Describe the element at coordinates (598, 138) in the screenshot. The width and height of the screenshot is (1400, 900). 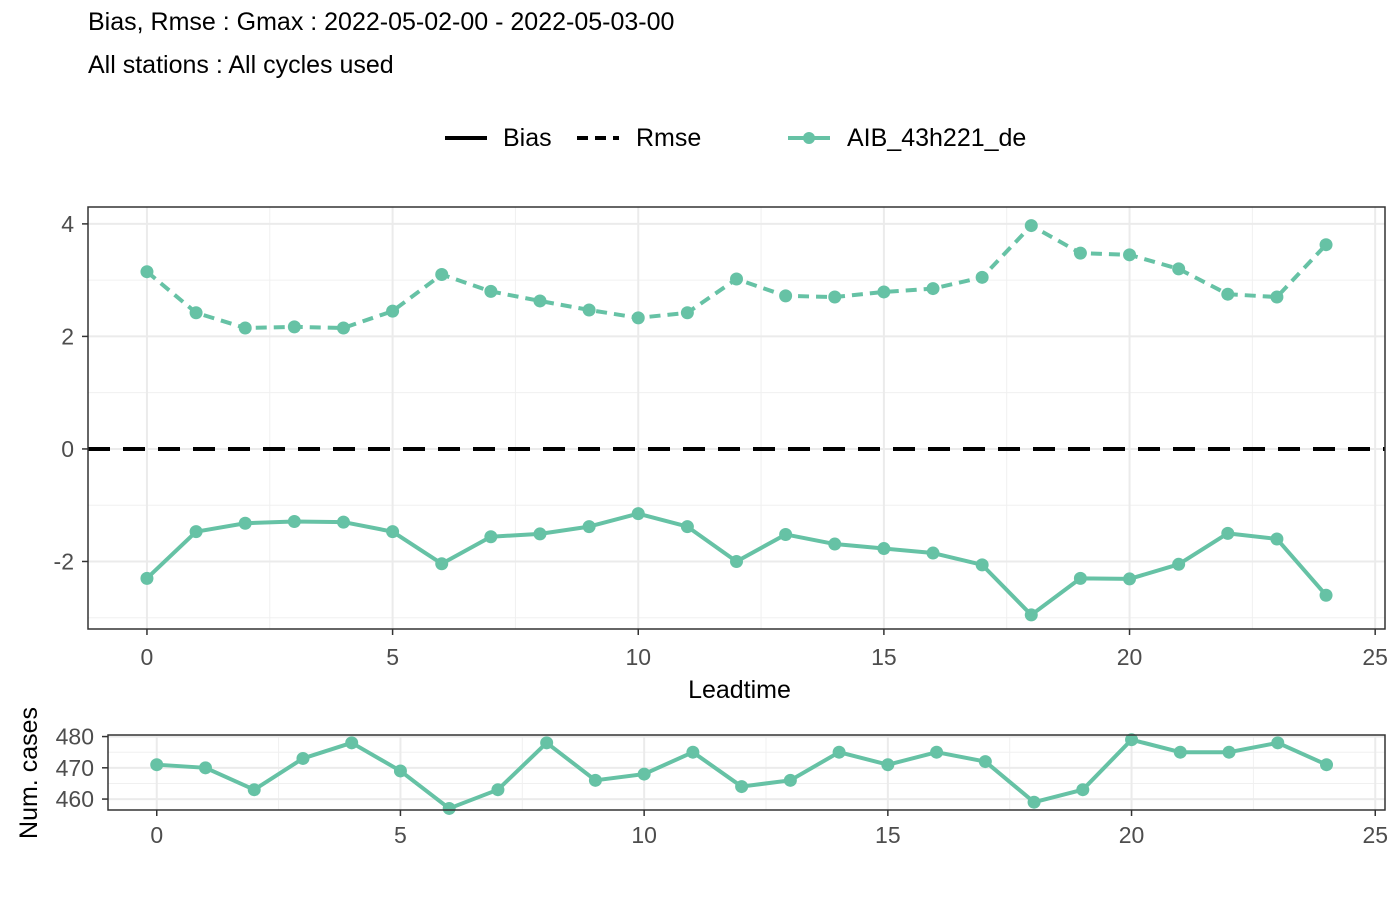
I see `legend-key-dashed` at that location.